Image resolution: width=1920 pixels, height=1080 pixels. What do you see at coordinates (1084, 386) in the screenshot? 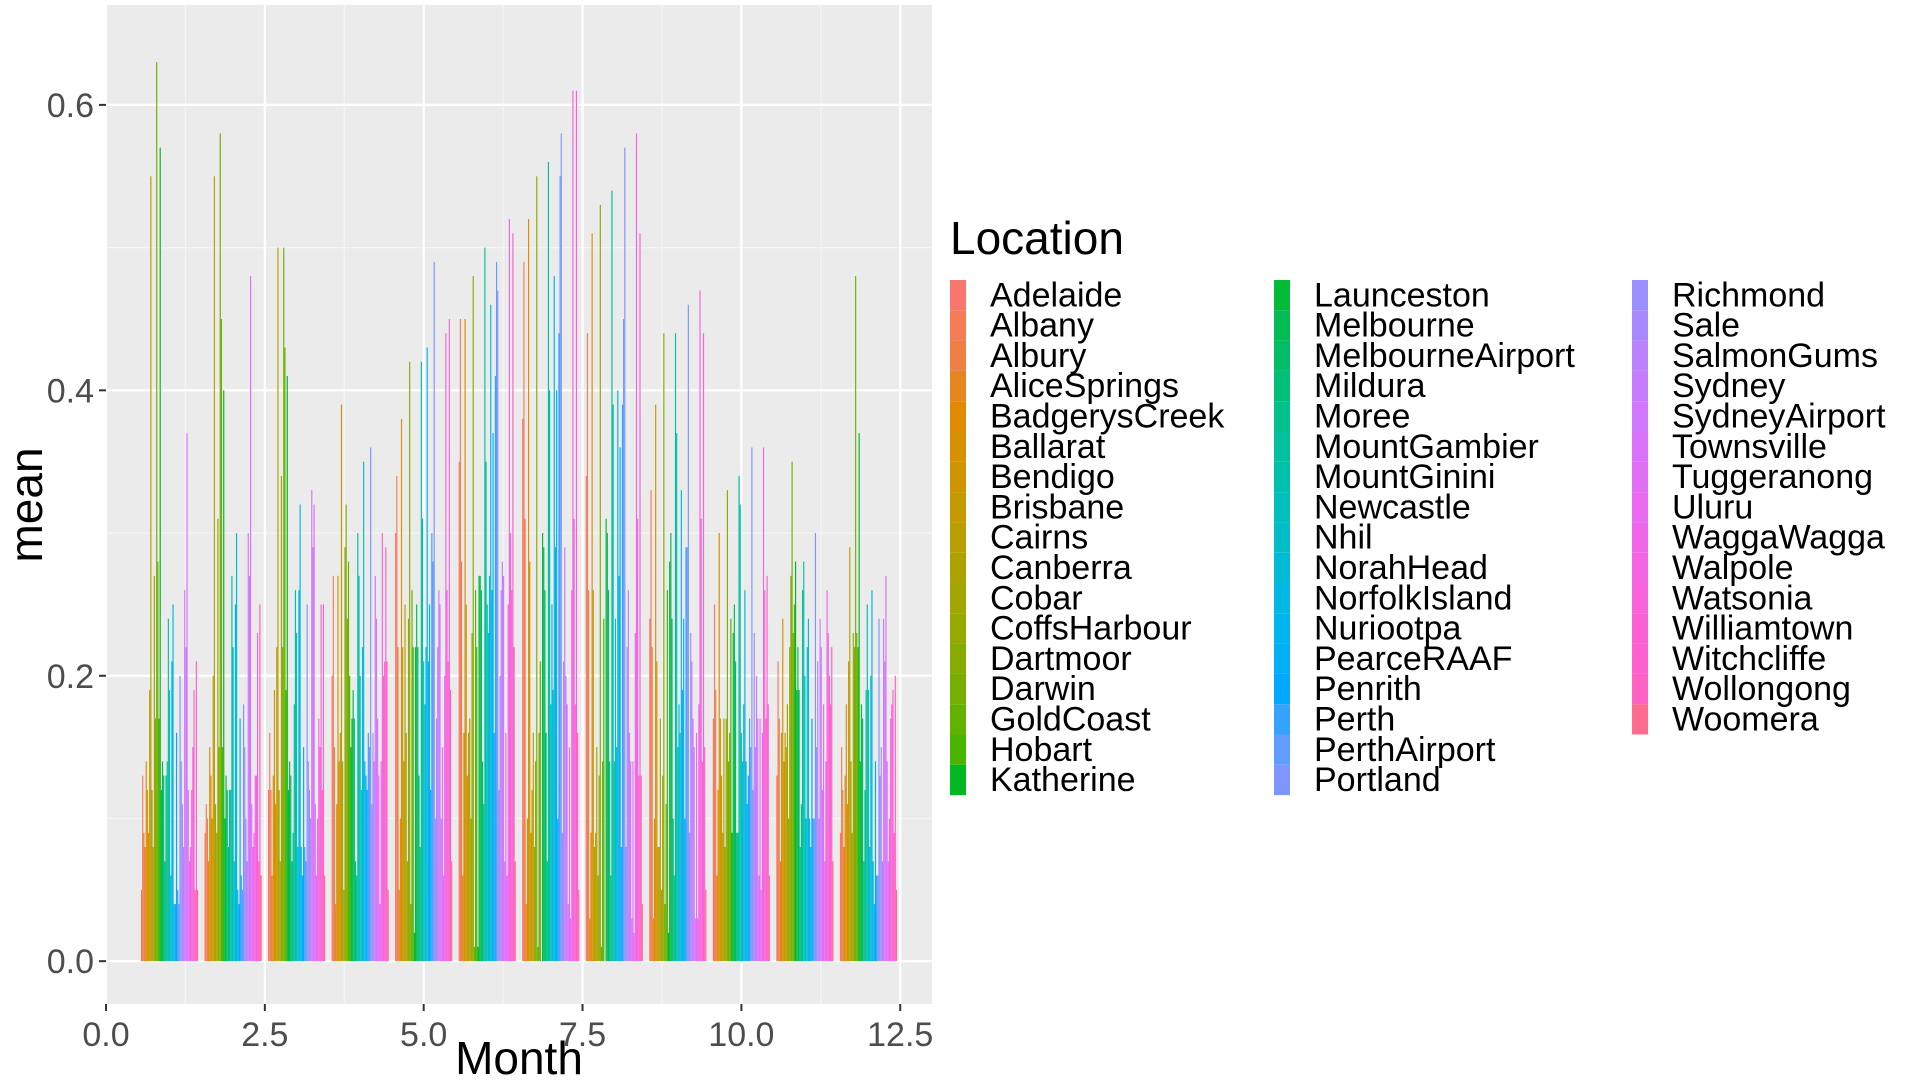
I see `legend-label: AliceSprings` at bounding box center [1084, 386].